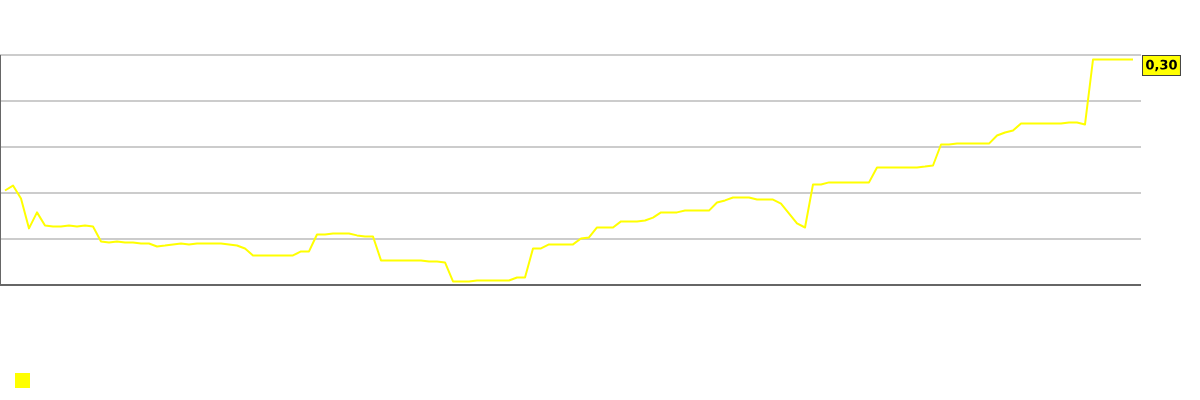 The height and width of the screenshot is (400, 1200). What do you see at coordinates (1161, 65) in the screenshot?
I see `text: 0,30` at bounding box center [1161, 65].